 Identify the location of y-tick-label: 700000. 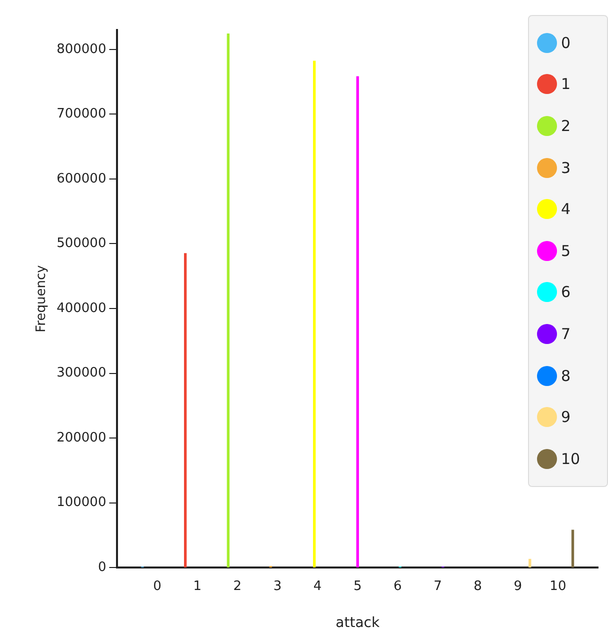
(81, 114).